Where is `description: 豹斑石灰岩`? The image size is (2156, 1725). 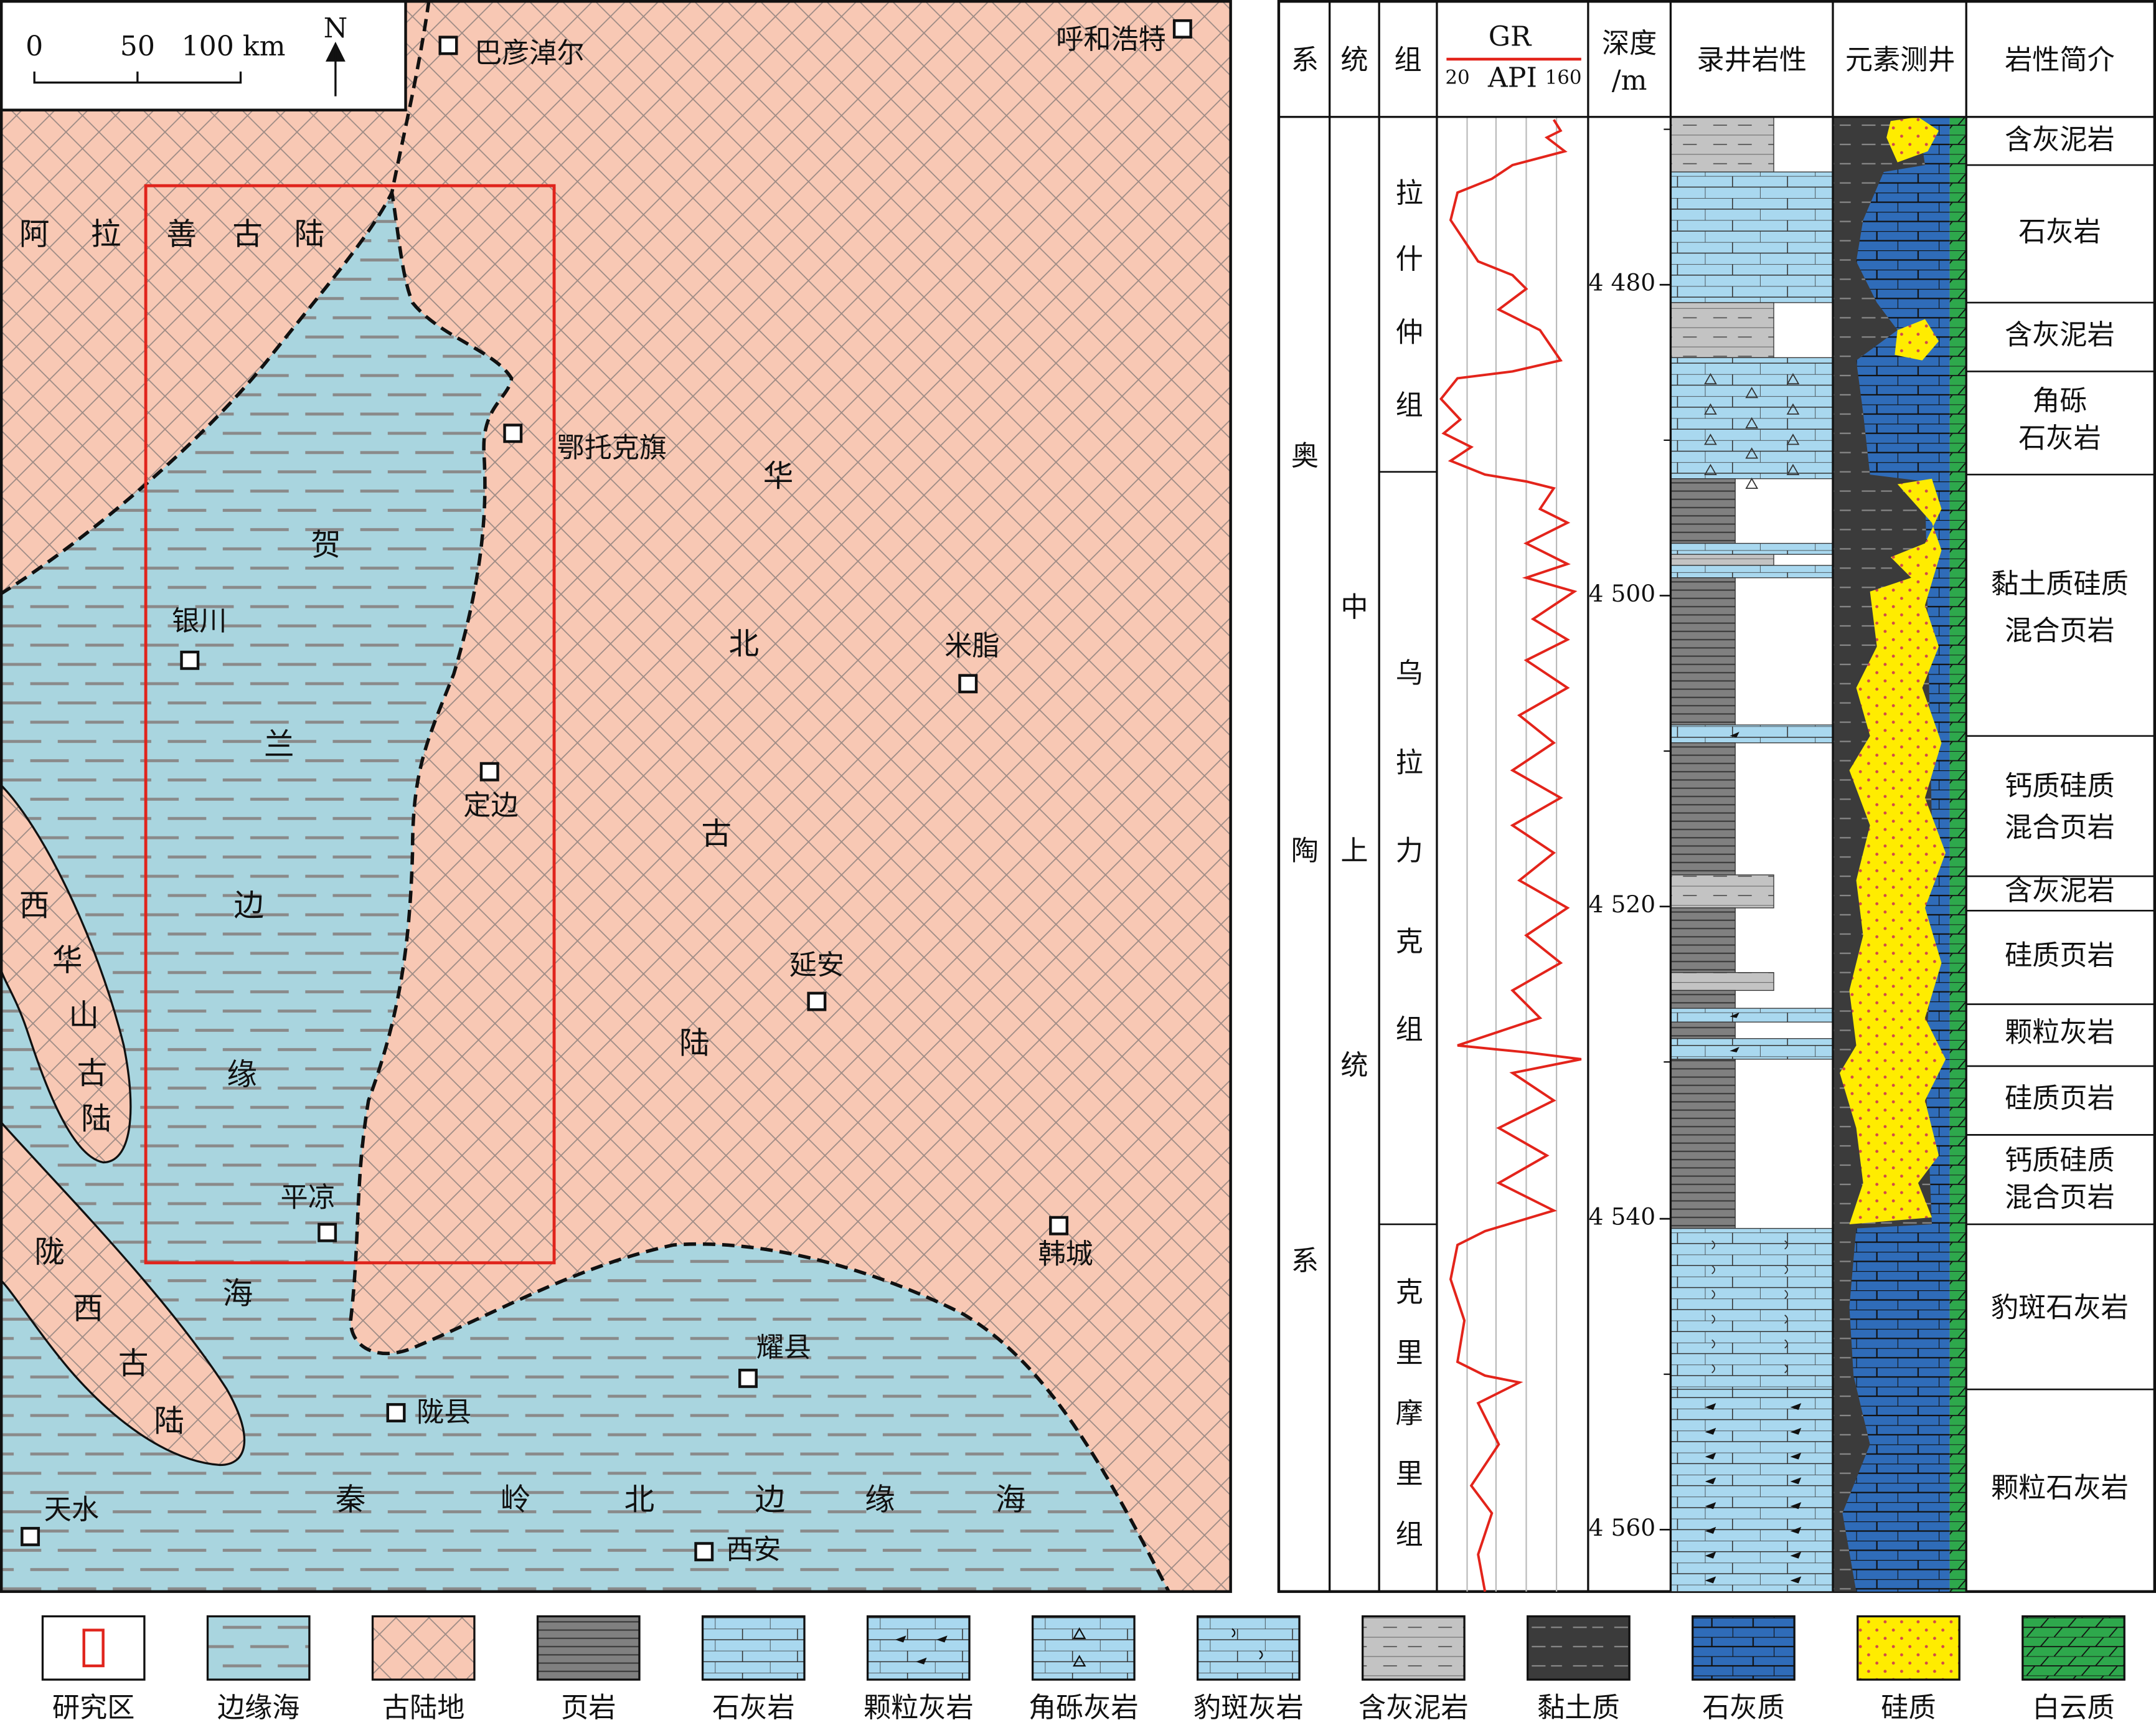 description: 豹斑石灰岩 is located at coordinates (2060, 1307).